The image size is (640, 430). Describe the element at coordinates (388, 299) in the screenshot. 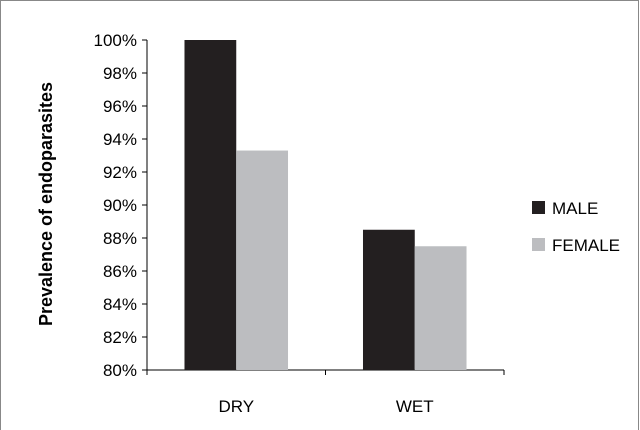

I see `bar-male-wet` at that location.